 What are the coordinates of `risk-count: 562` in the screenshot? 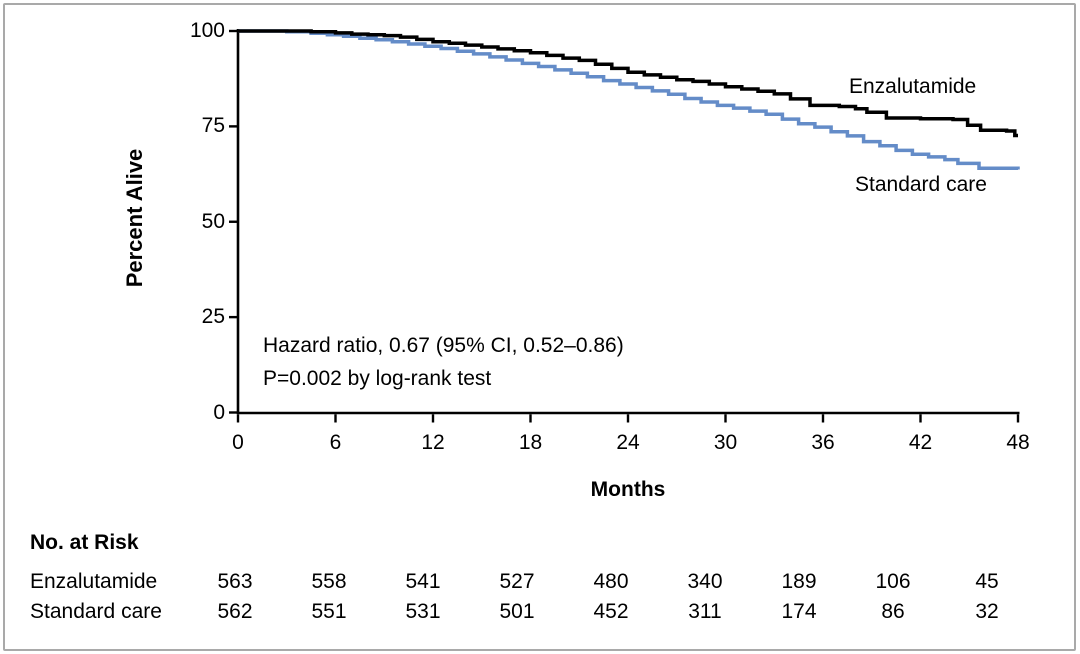 It's located at (235, 611).